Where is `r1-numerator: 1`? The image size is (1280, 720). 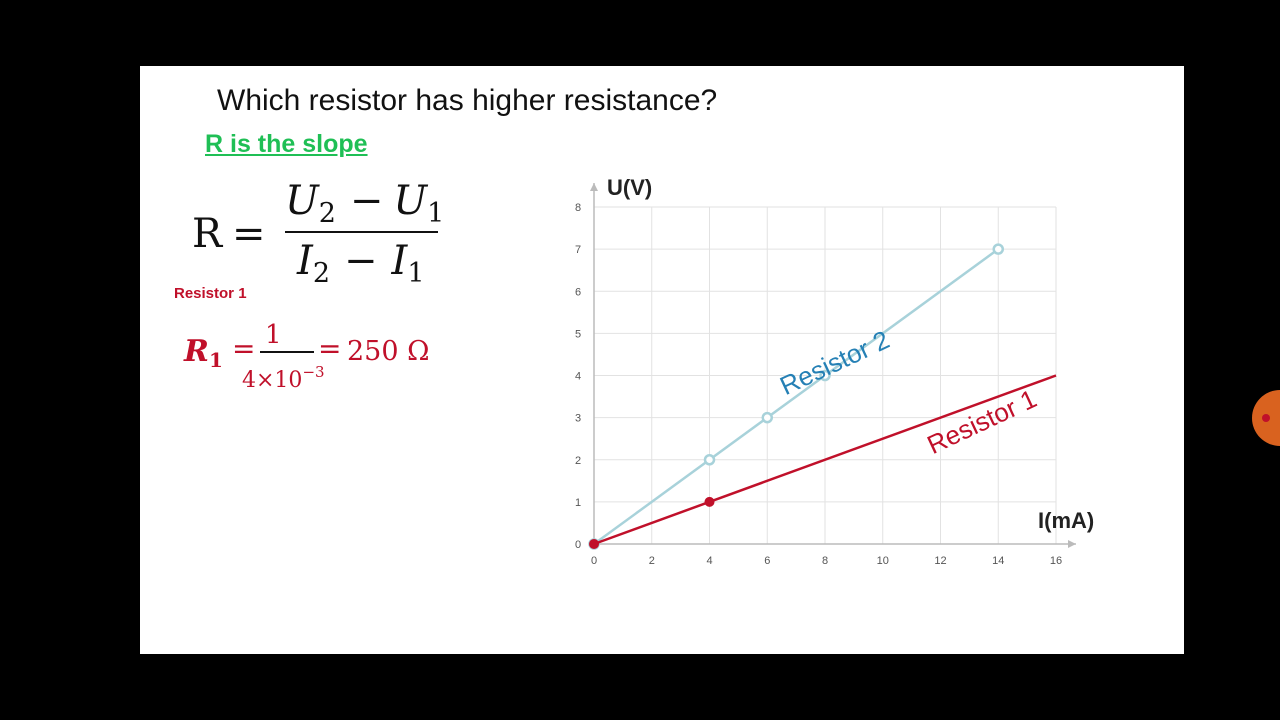 r1-numerator: 1 is located at coordinates (273, 335).